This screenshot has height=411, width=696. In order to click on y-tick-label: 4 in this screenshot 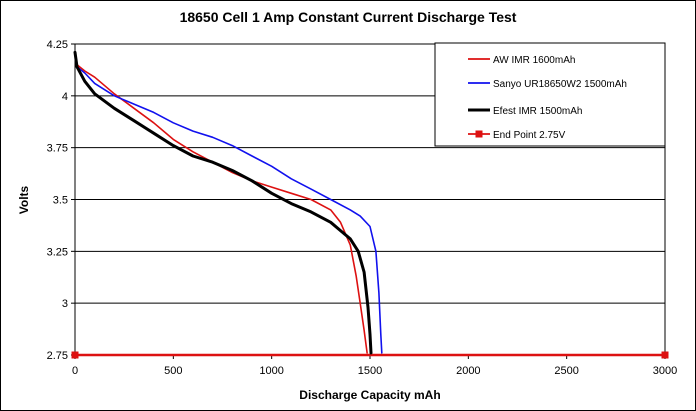, I will do `click(65, 97)`.